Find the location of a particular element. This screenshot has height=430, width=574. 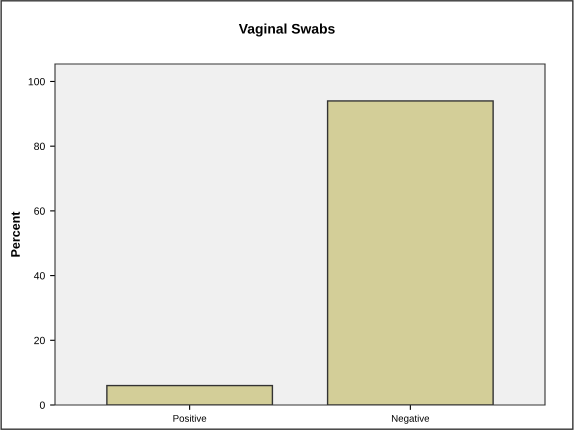

y-tick-label: 60 is located at coordinates (39, 211).